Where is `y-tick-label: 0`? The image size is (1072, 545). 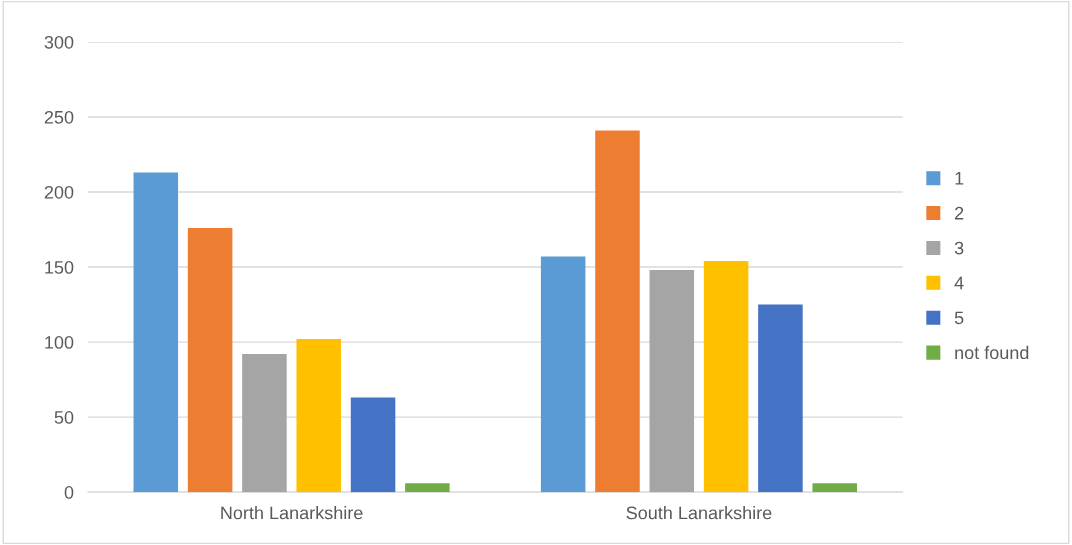
y-tick-label: 0 is located at coordinates (69, 492).